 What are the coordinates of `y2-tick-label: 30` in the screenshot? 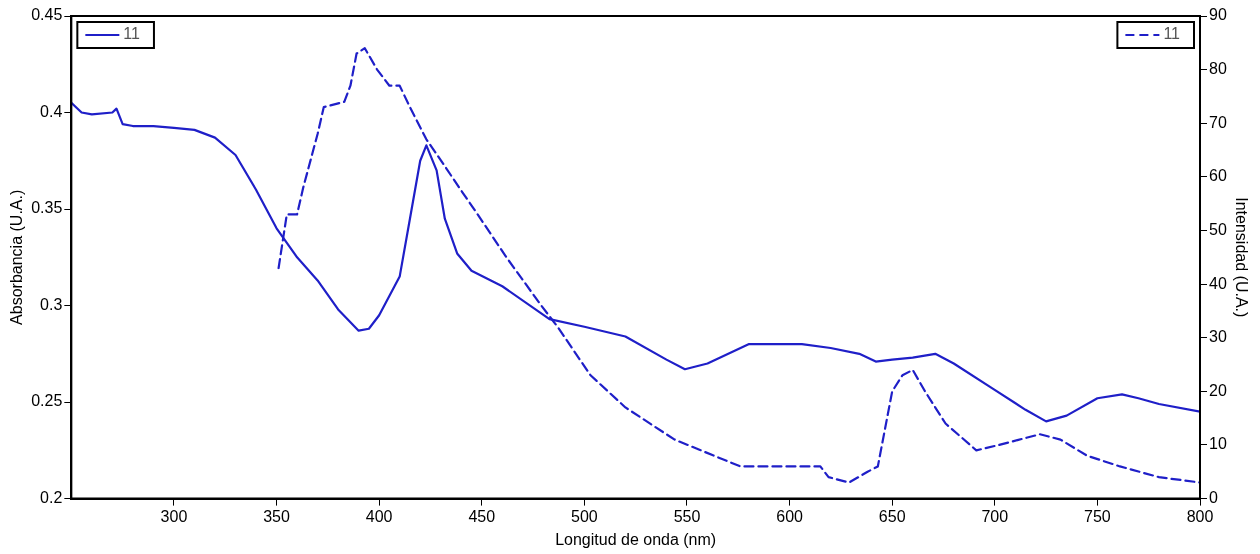 It's located at (1218, 337).